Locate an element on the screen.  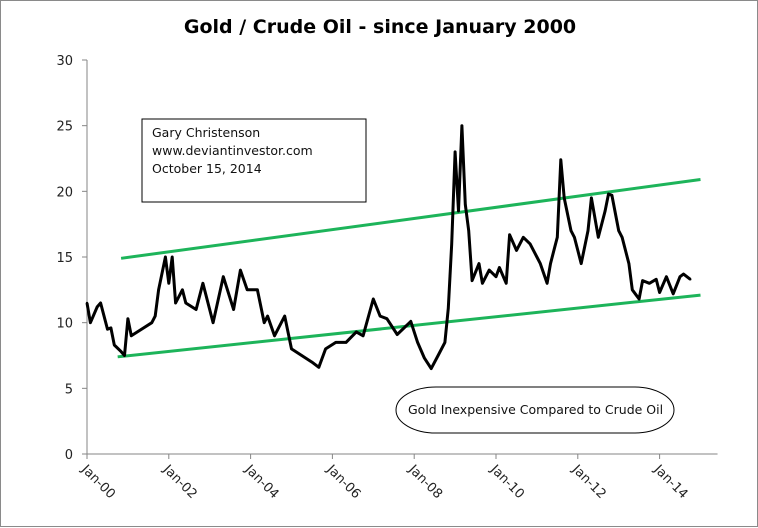
callout-box: Gold Inexpensive Compared to Crude Oil is located at coordinates (535, 410).